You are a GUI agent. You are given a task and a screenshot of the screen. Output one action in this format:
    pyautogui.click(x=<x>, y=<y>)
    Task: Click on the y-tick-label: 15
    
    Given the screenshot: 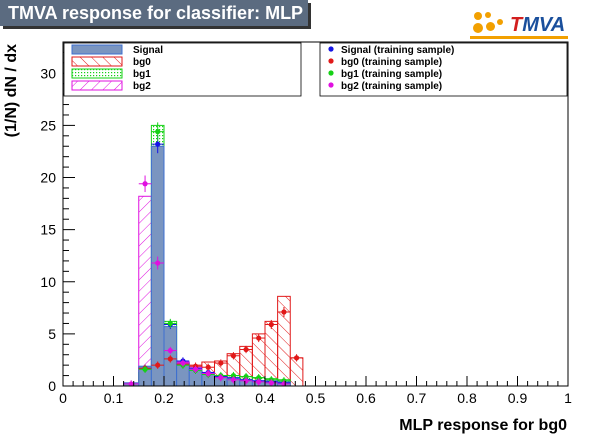 What is the action you would take?
    pyautogui.click(x=48, y=230)
    